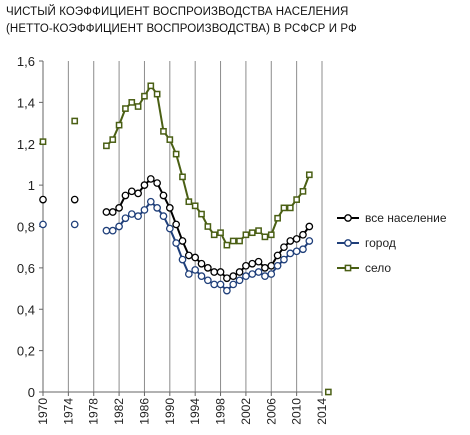 This screenshot has width=470, height=435. Describe the element at coordinates (170, 411) in the screenshot. I see `x-tick-label: 1990` at that location.